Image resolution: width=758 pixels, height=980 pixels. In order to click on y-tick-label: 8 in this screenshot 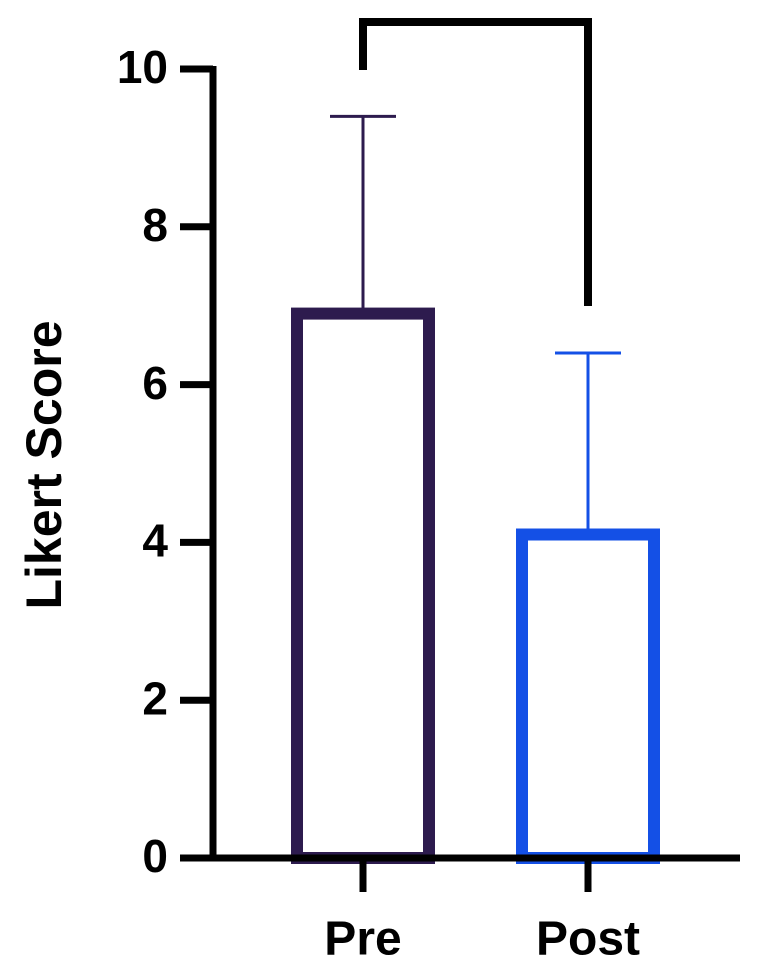, I will do `click(155, 225)`.